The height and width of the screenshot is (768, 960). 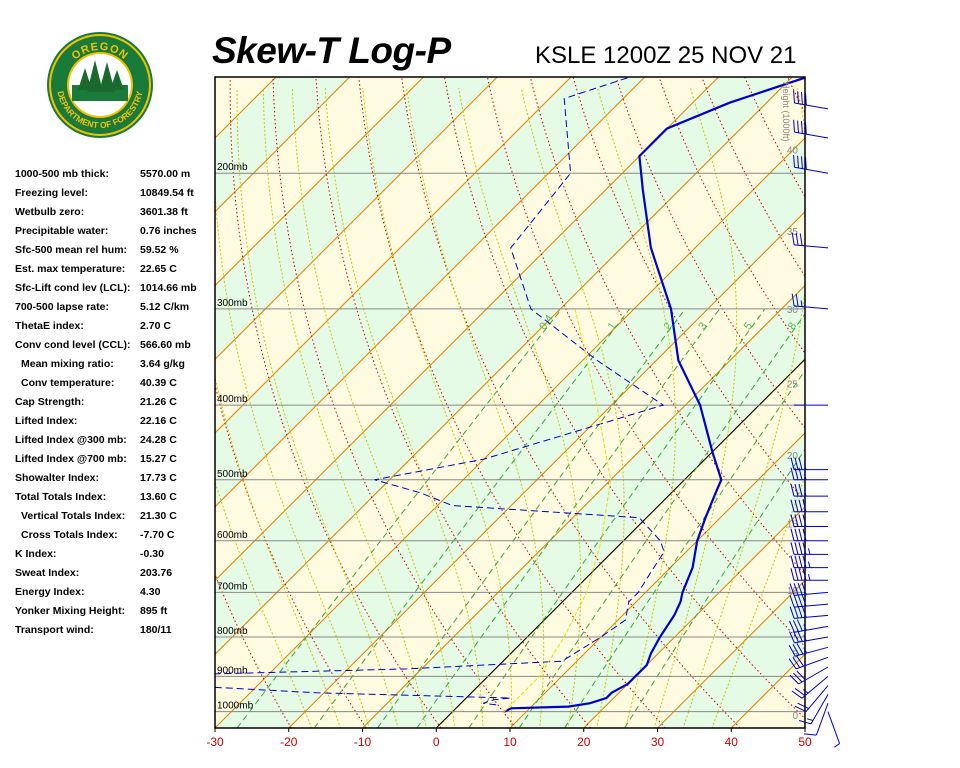 I want to click on dry-adiabat-line, so click(x=916, y=402).